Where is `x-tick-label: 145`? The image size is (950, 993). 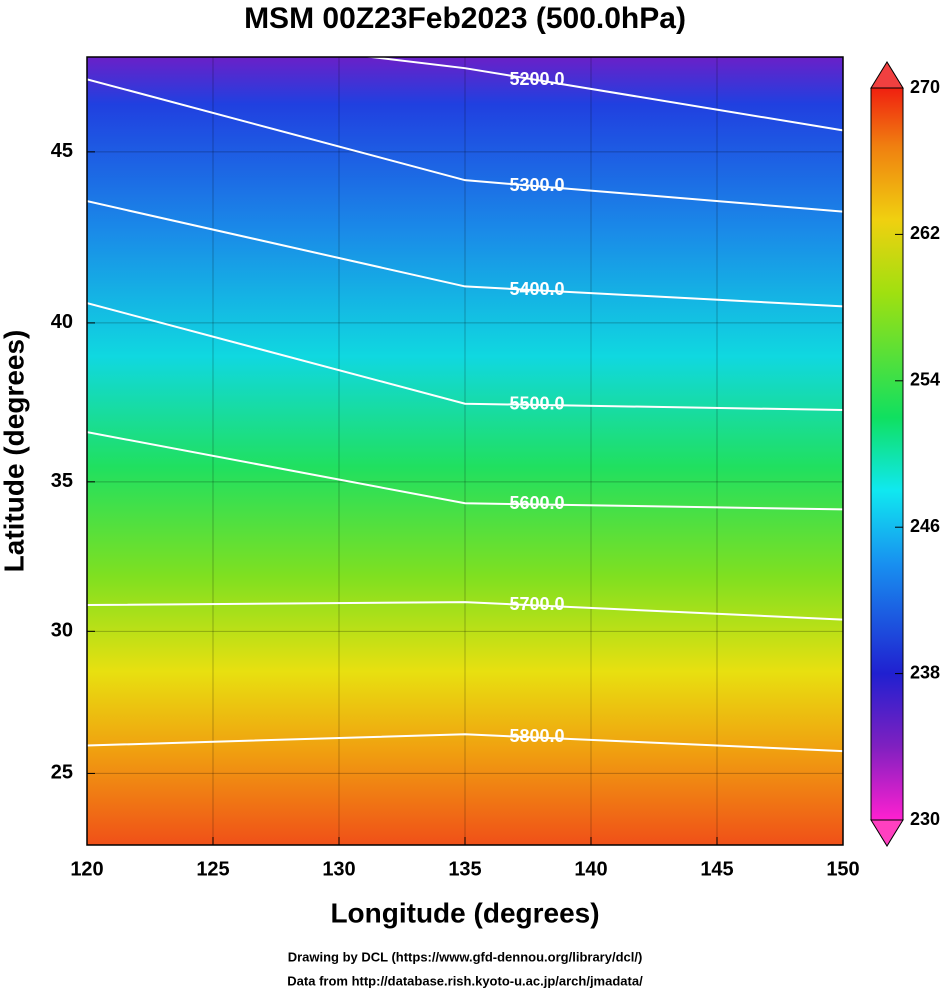
x-tick-label: 145 is located at coordinates (716, 869).